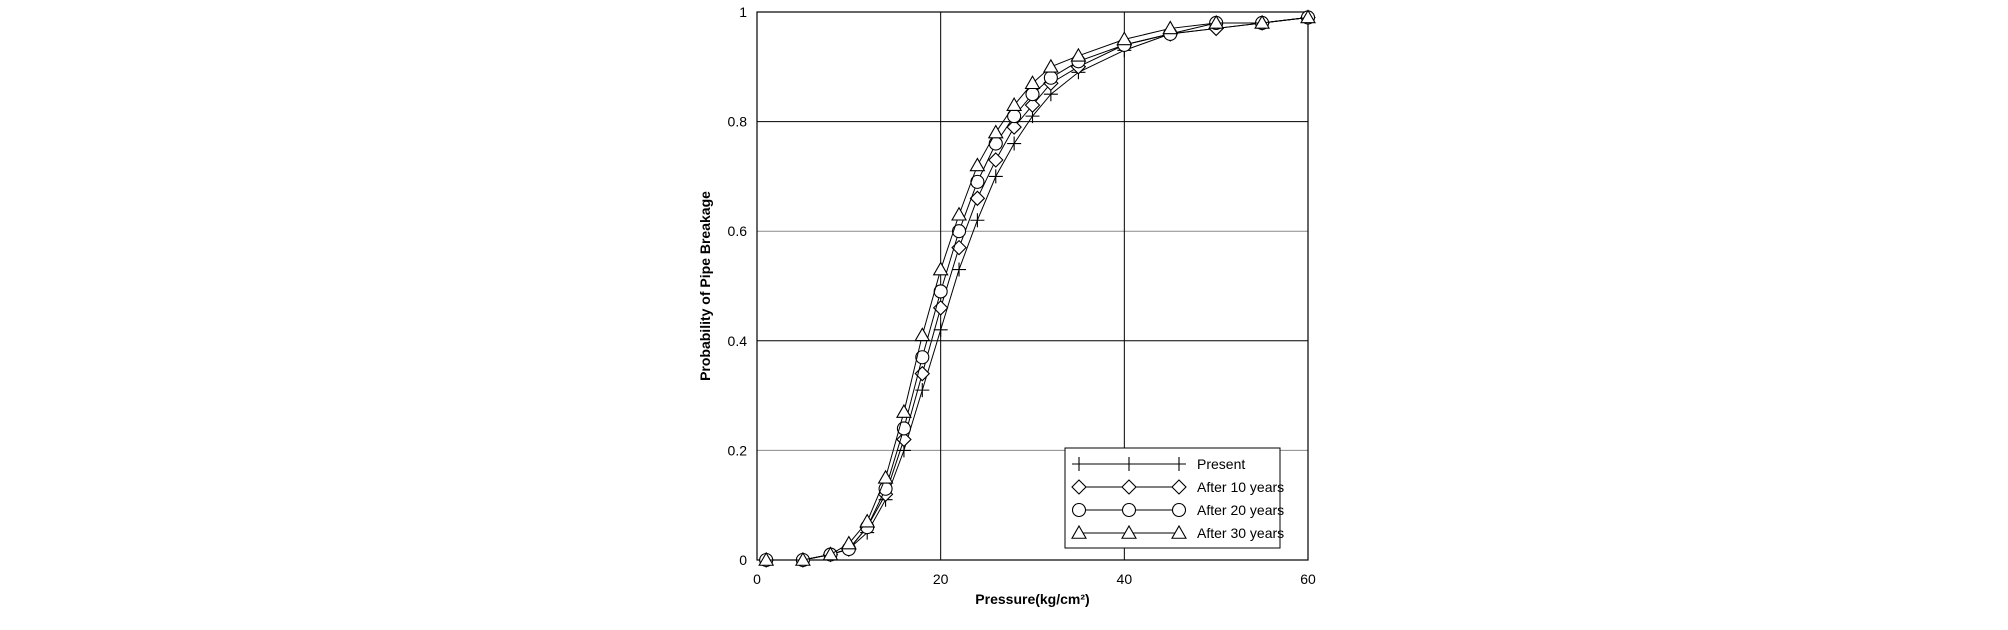  I want to click on legend-item: After 20 years, so click(1177, 510).